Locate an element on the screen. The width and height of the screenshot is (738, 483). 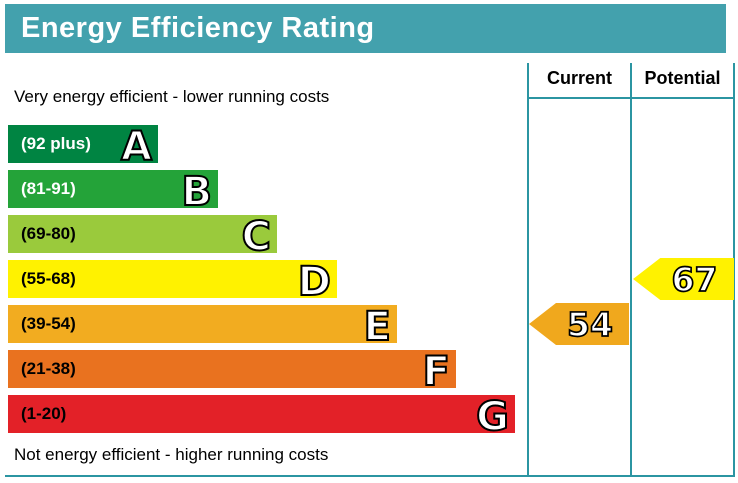
band-letter: A is located at coordinates (136, 147).